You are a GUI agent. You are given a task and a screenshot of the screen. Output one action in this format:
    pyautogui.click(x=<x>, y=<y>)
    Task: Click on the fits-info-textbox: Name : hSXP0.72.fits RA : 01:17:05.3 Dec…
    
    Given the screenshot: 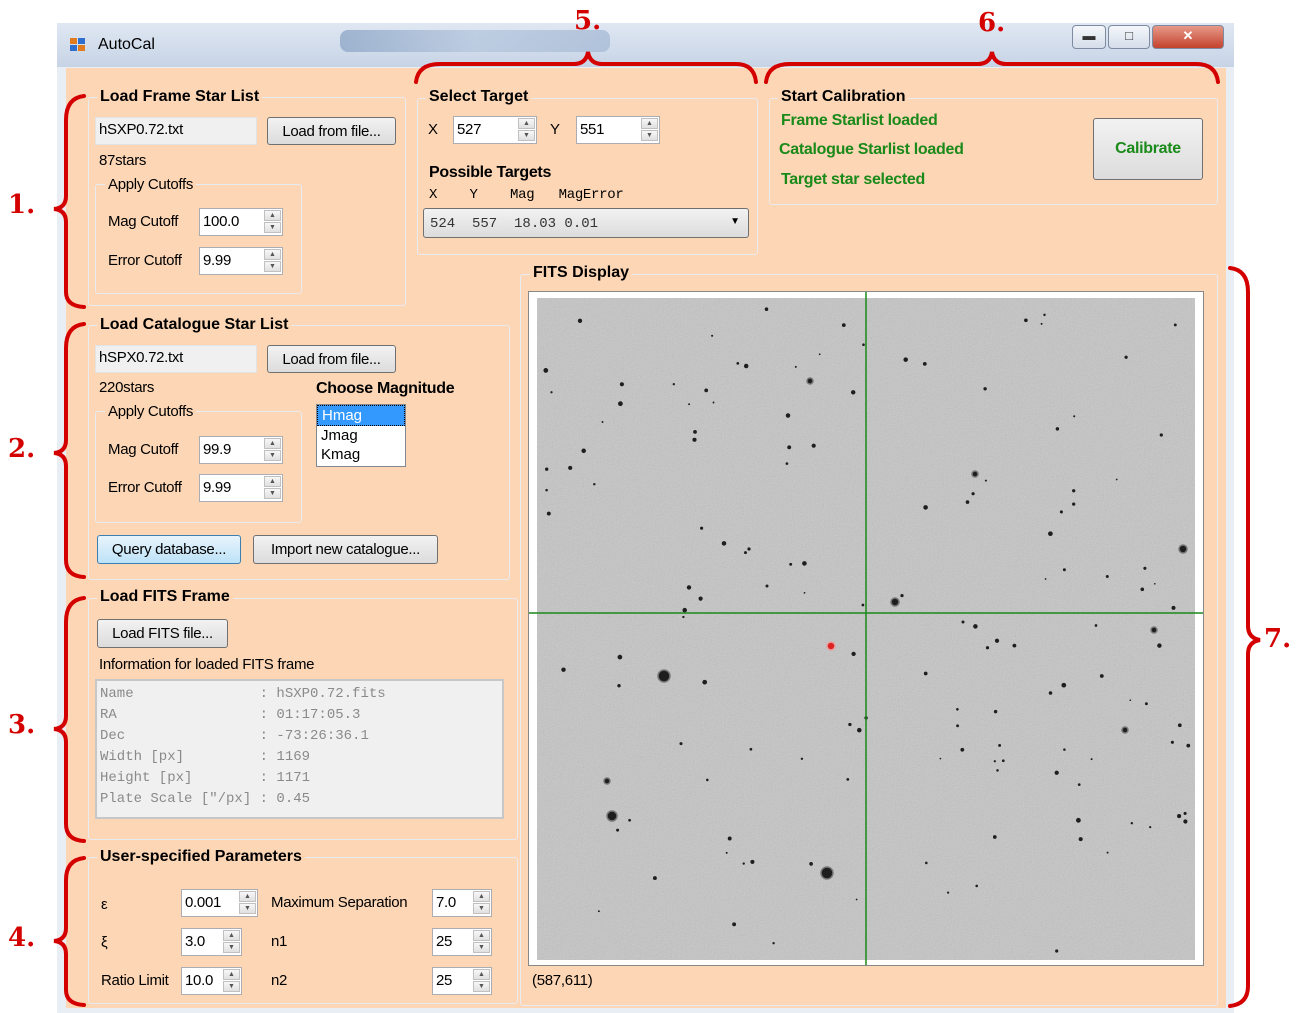 What is the action you would take?
    pyautogui.click(x=299, y=749)
    